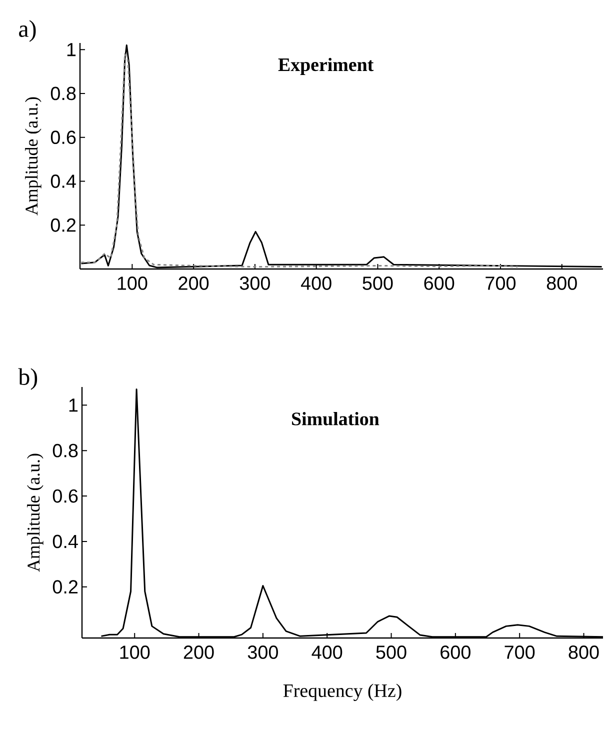  I want to click on text: a), so click(27, 31).